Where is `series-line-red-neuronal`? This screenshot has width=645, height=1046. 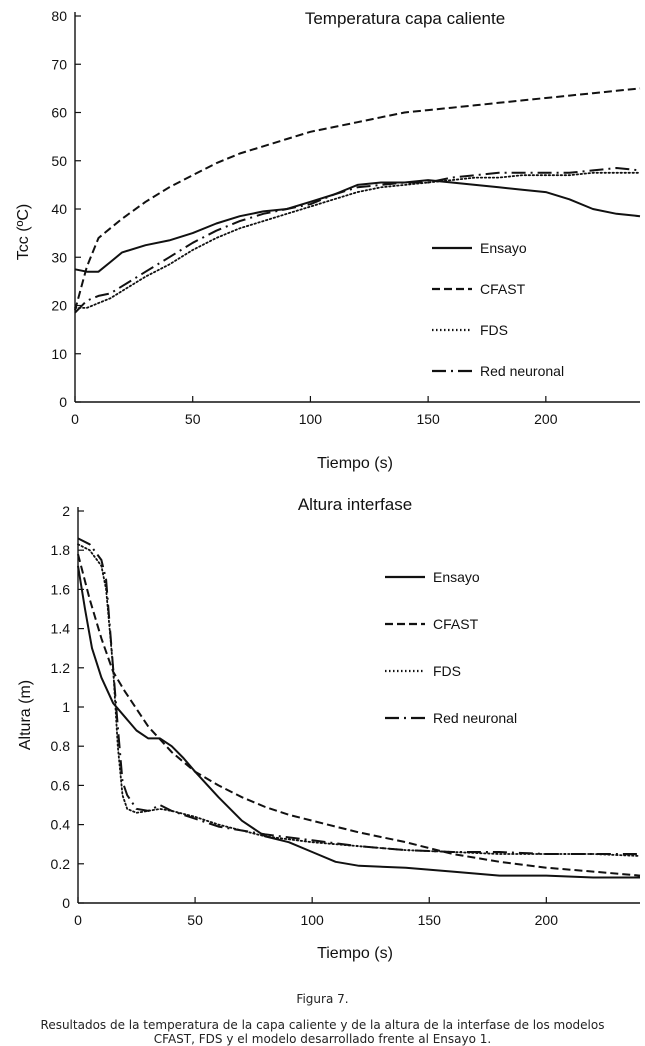
series-line-red-neuronal is located at coordinates (357, 240).